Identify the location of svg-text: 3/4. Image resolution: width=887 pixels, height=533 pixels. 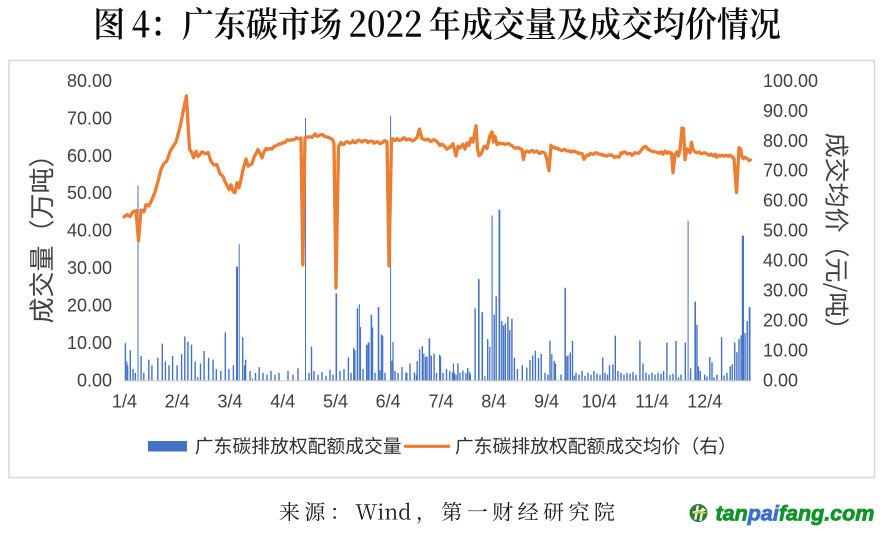
(229, 402).